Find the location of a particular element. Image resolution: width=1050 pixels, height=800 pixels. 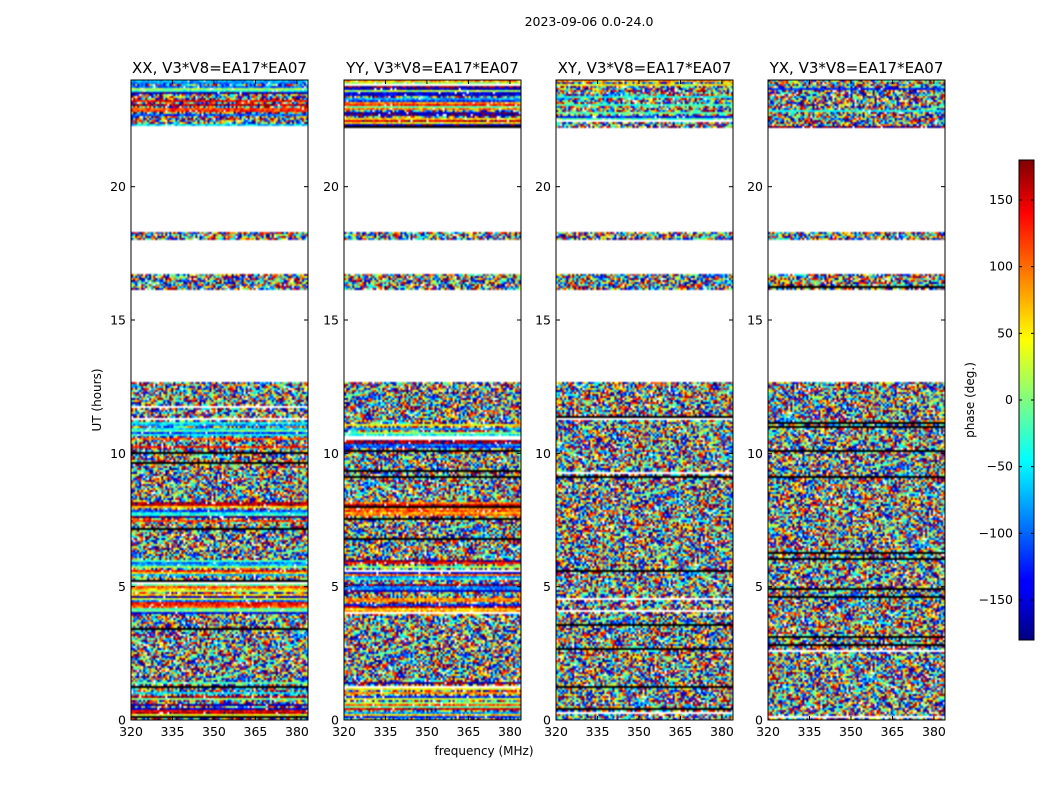

x-axis-label: frequency (MHz) is located at coordinates (483, 751).